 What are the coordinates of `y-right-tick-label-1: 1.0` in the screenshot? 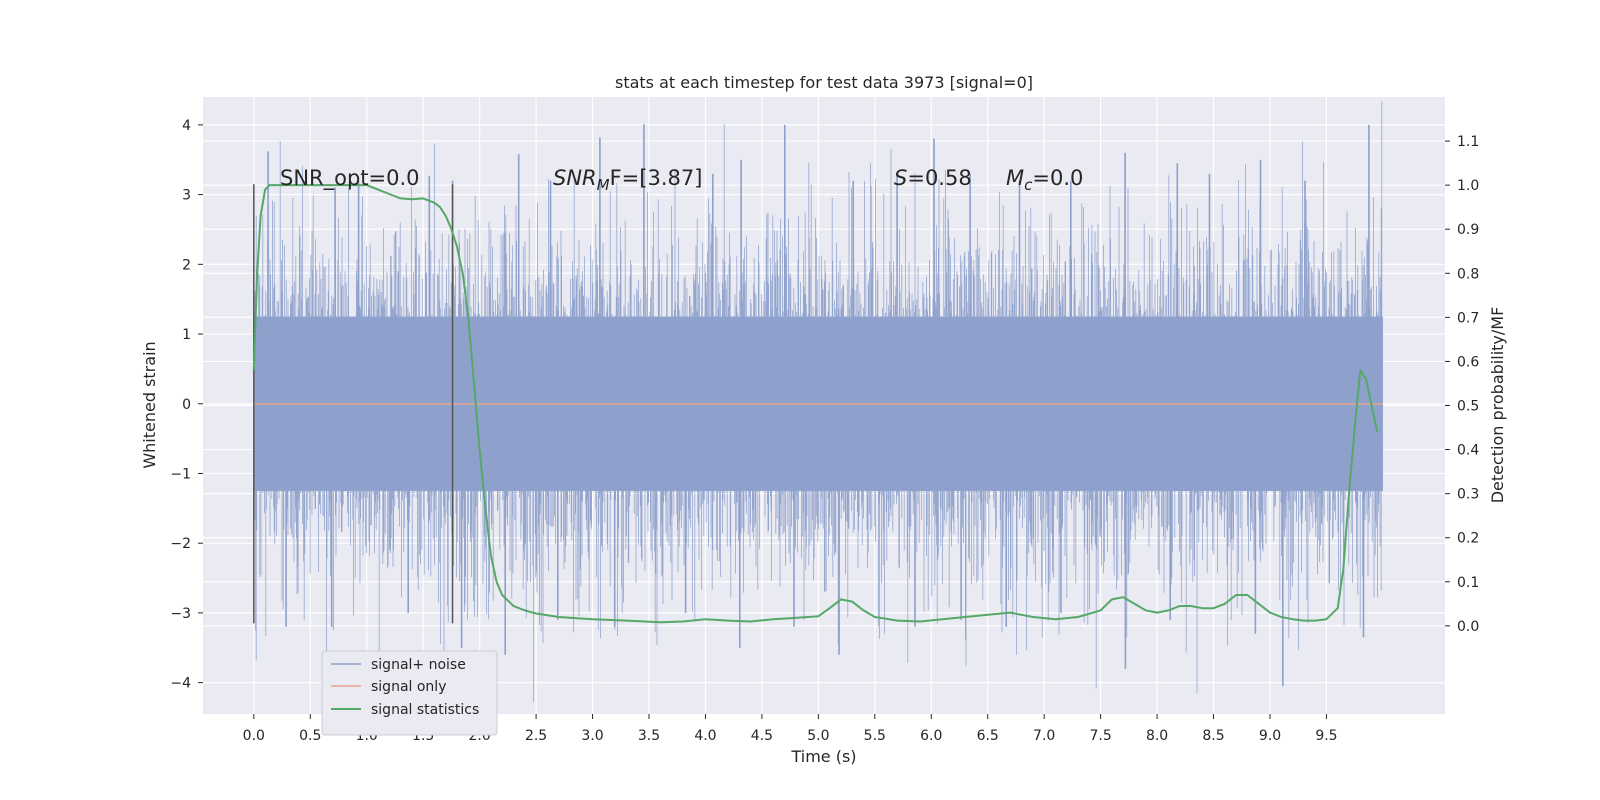 It's located at (1468, 186).